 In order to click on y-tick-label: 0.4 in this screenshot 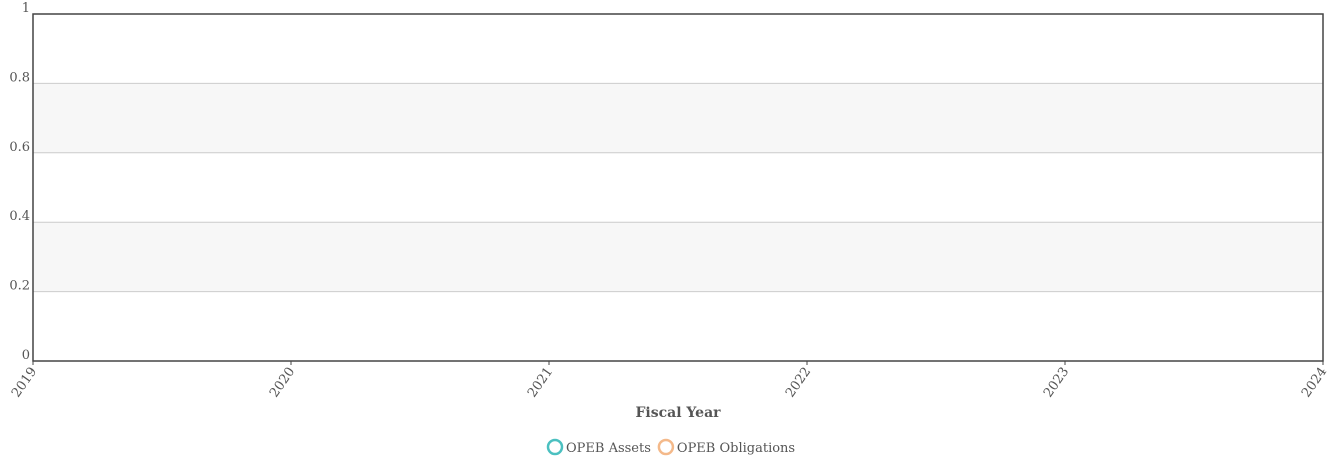, I will do `click(19, 216)`.